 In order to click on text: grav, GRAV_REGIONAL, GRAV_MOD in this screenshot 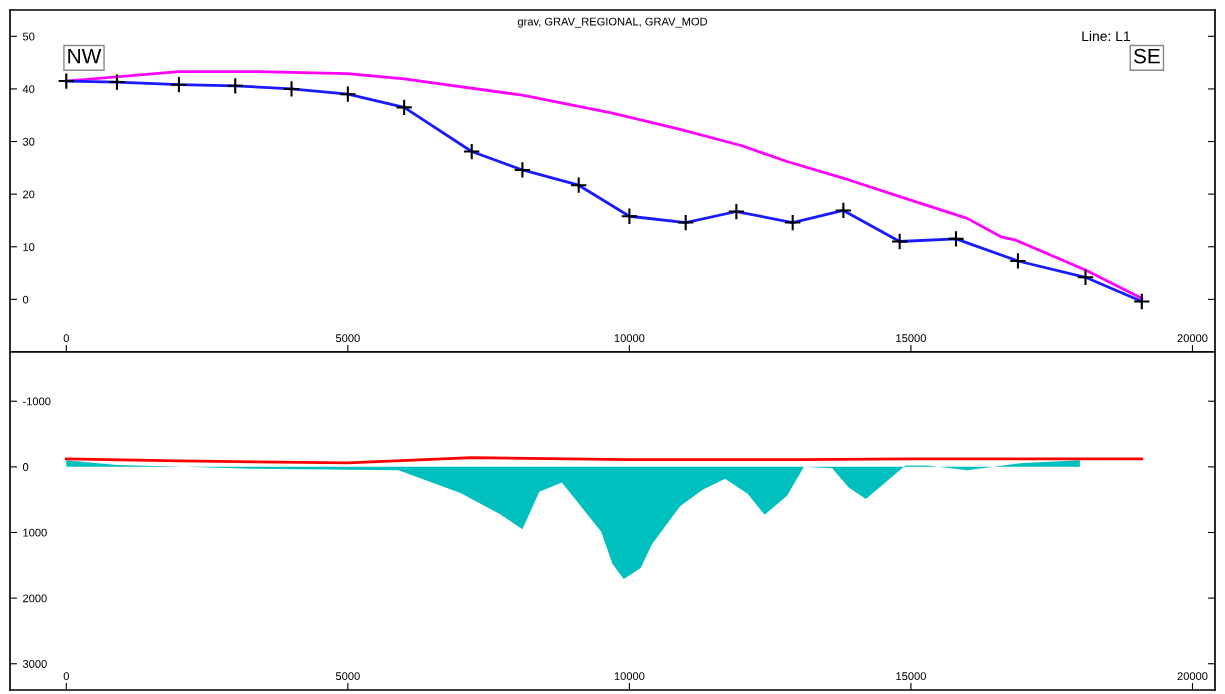, I will do `click(612, 22)`.